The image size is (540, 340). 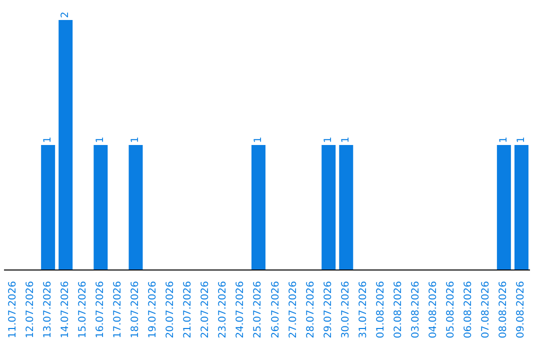 I want to click on x-tick-label: 15.07.2026, so click(x=82, y=309).